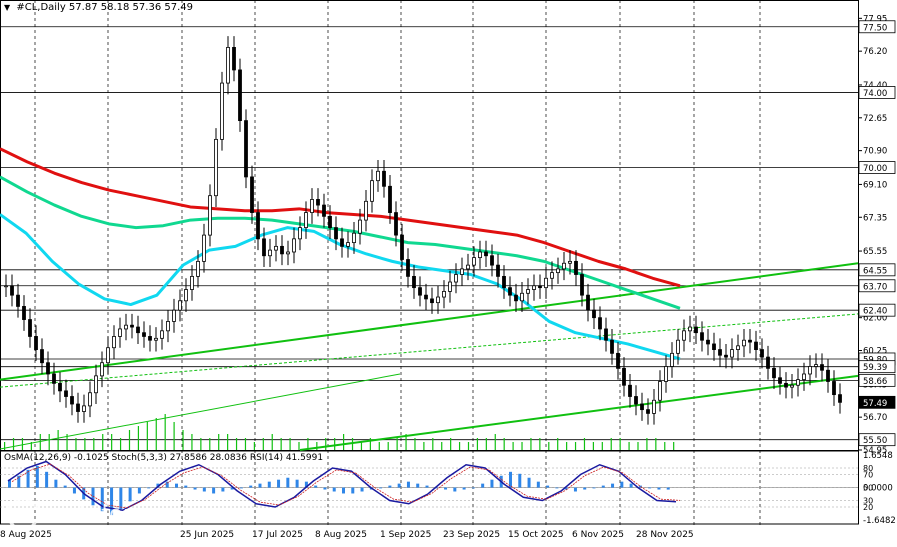  Describe the element at coordinates (875, 451) in the screenshot. I see `y-tick-label: 54.95` at that location.